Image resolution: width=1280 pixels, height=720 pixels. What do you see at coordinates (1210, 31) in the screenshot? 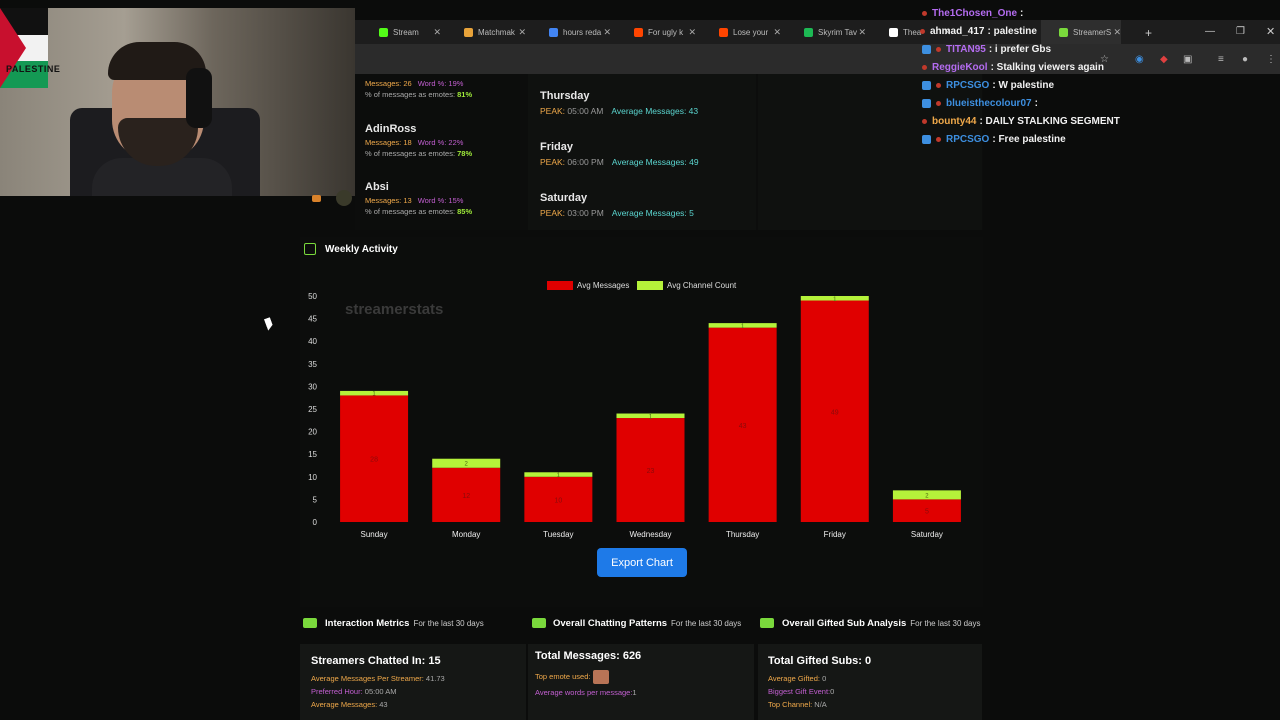
I see `minimize-icon: —` at bounding box center [1210, 31].